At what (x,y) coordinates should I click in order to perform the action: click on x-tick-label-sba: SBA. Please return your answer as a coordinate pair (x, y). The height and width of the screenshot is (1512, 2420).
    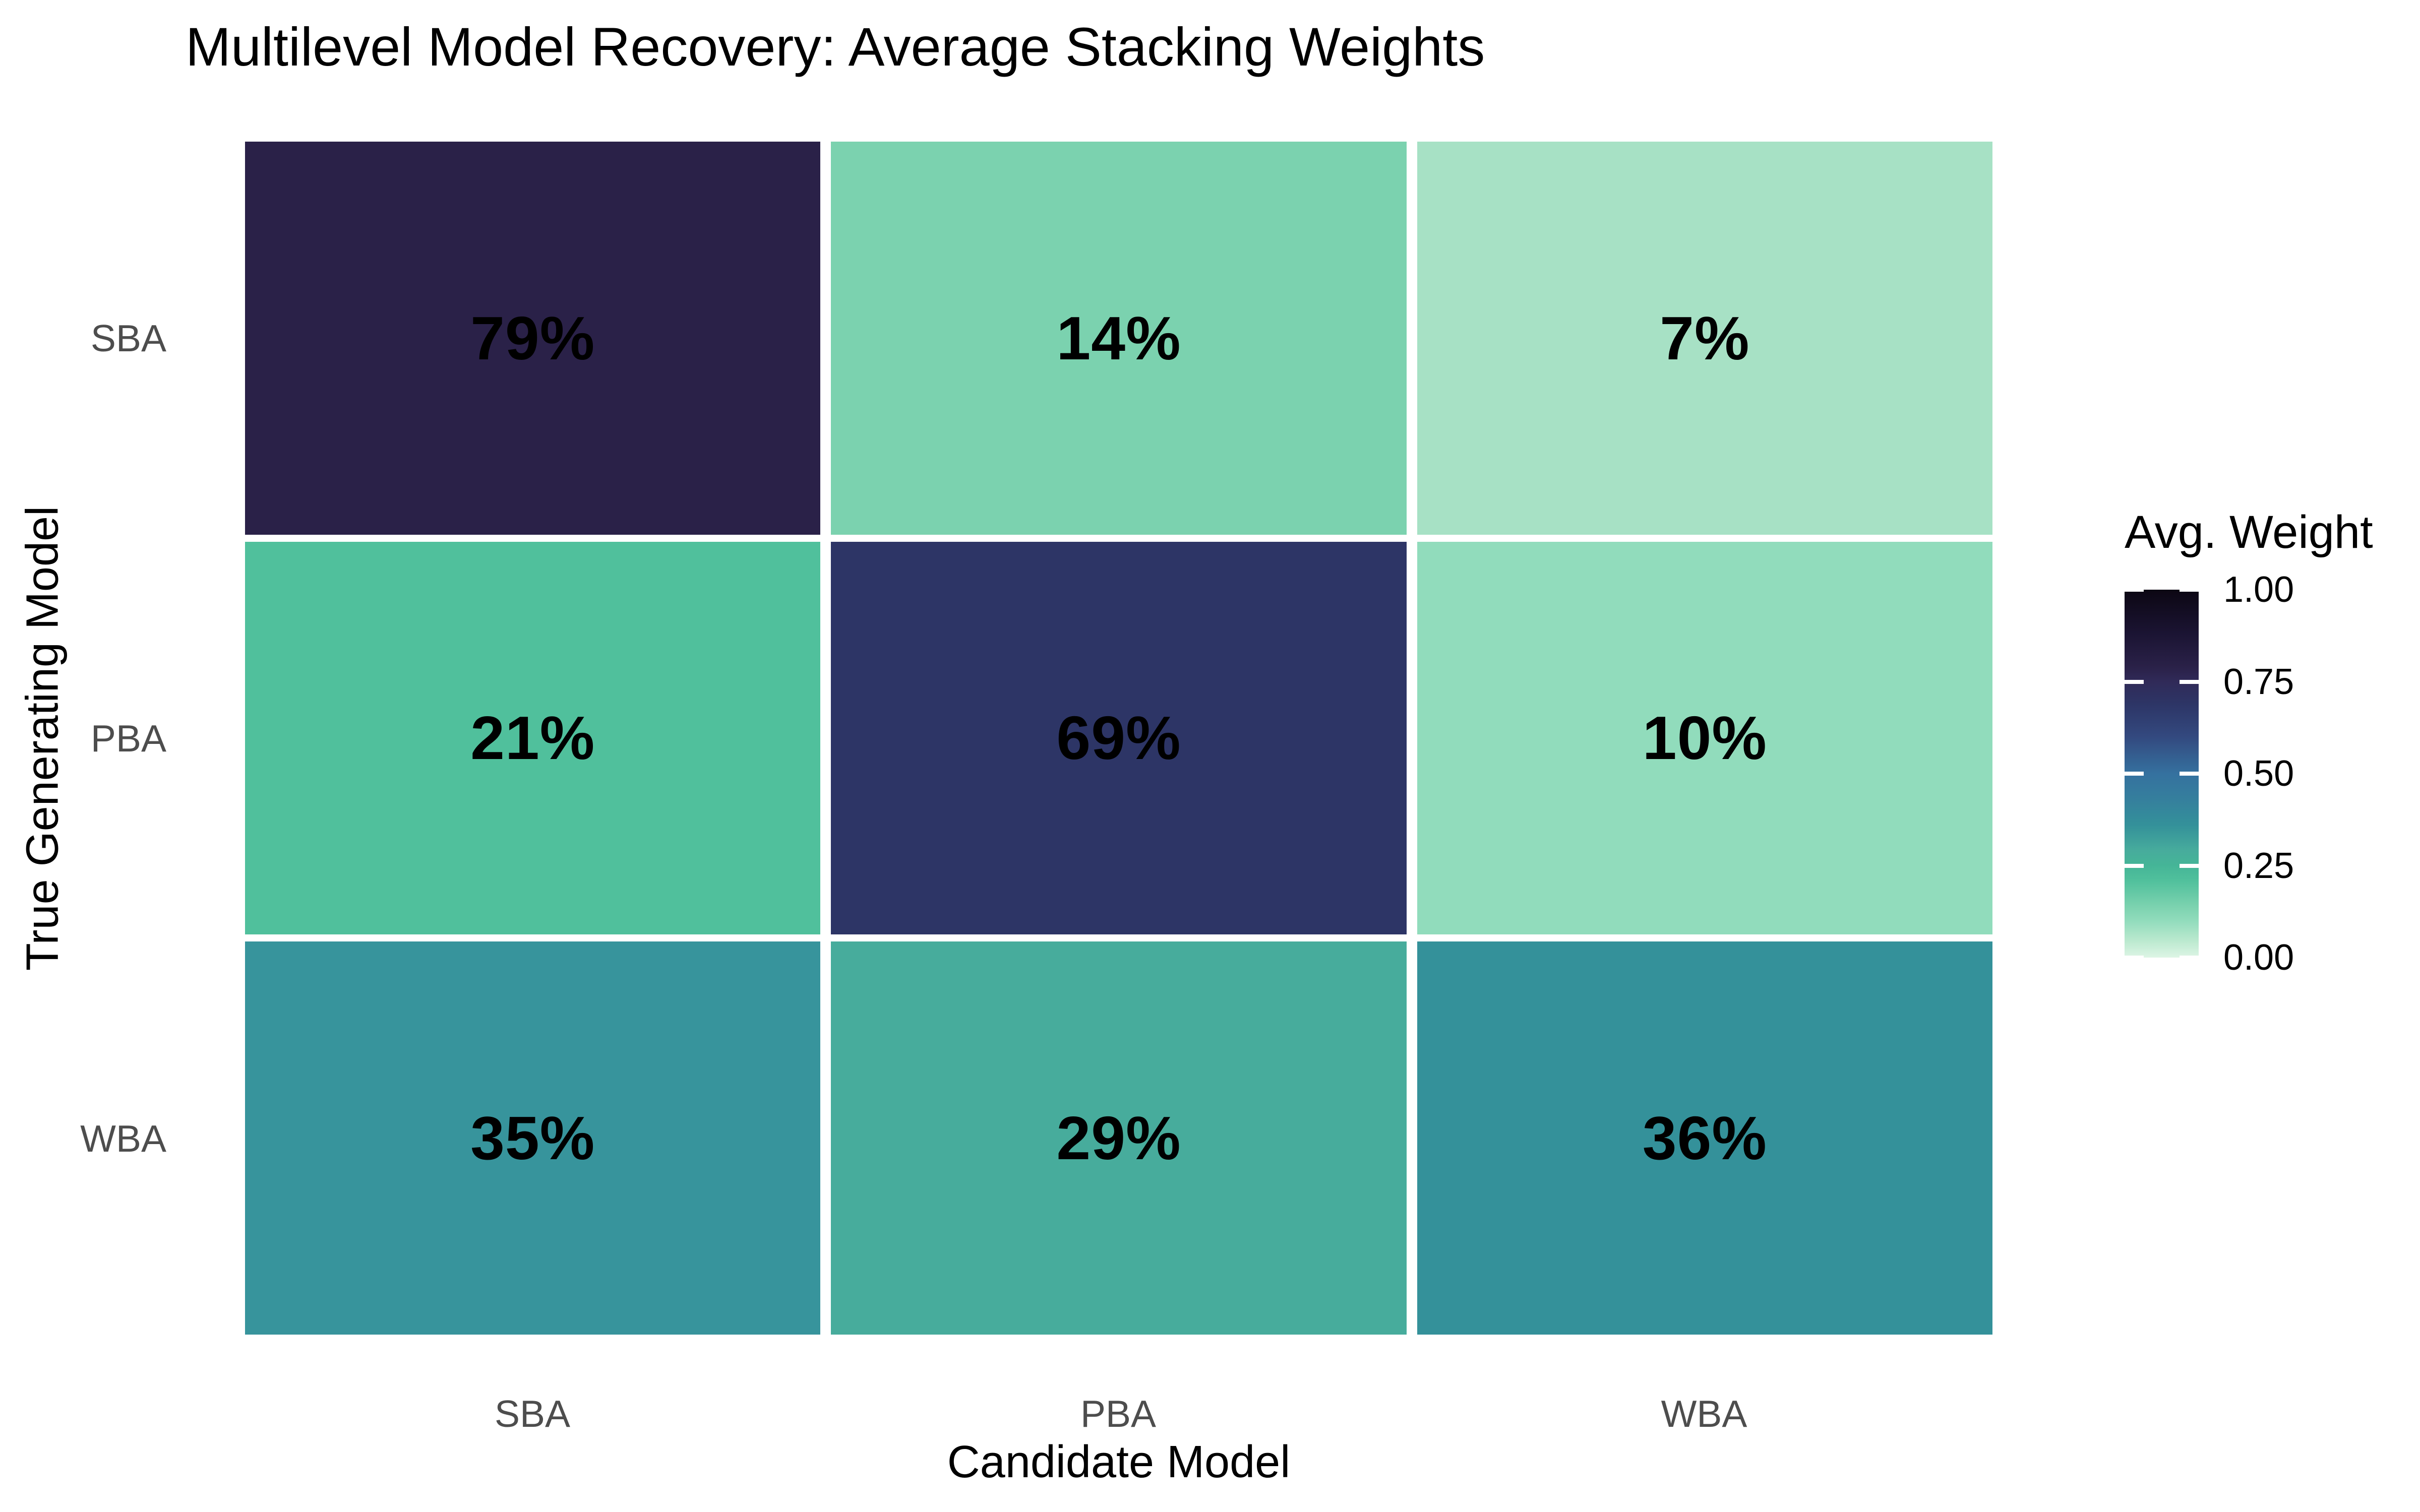
    Looking at the image, I should click on (532, 1414).